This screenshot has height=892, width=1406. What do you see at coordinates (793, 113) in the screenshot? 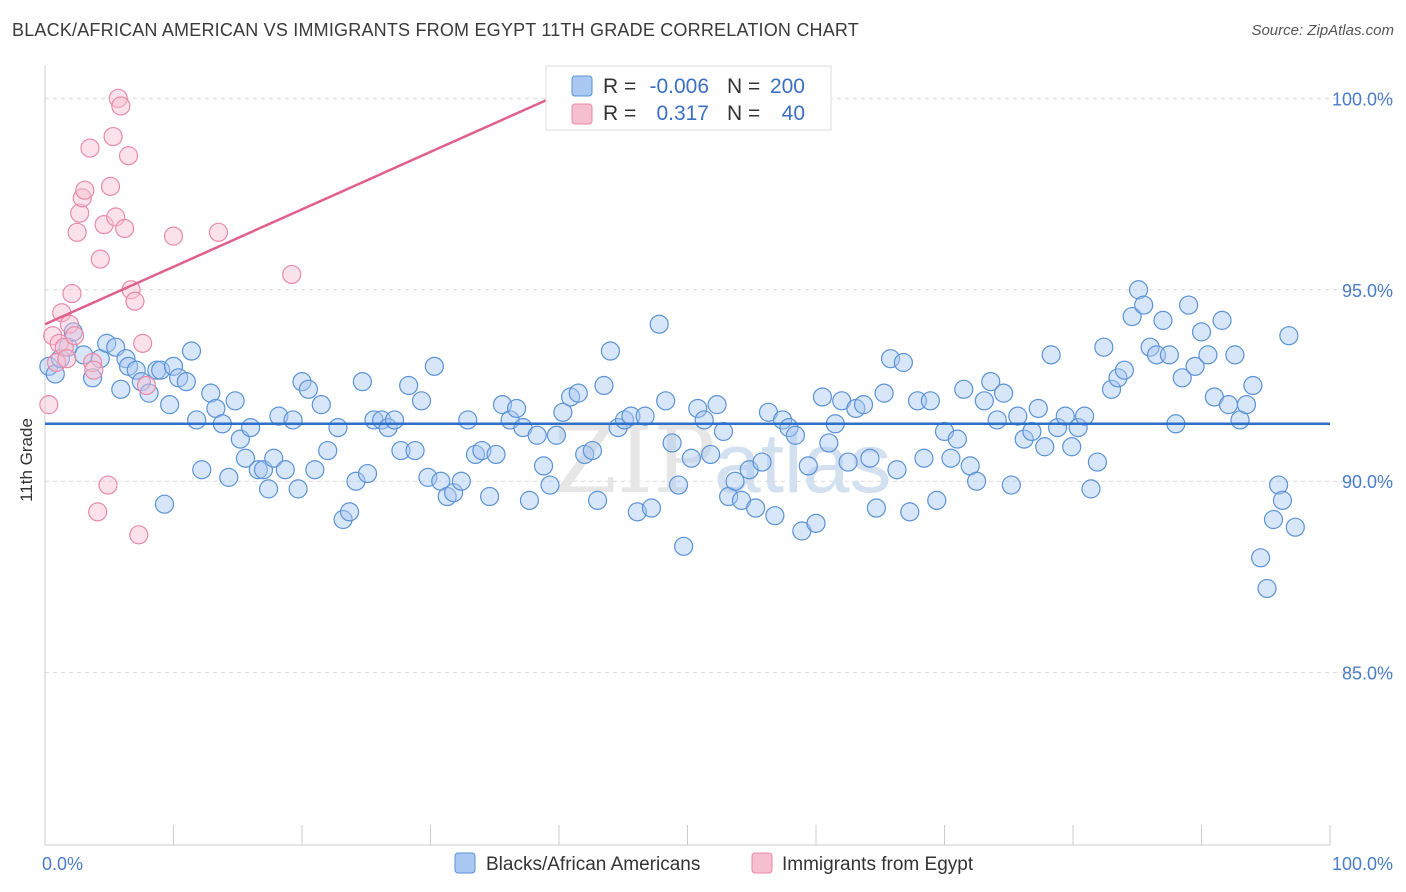
I see `legend-n-value-pink: 40` at bounding box center [793, 113].